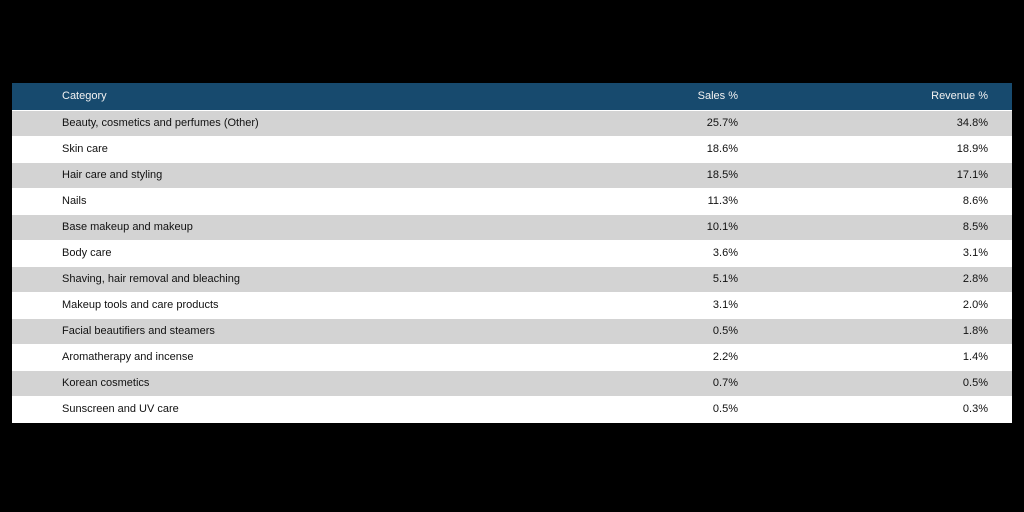 This screenshot has width=1024, height=512. What do you see at coordinates (887, 97) in the screenshot?
I see `header-cell-revenue: Revenue %` at bounding box center [887, 97].